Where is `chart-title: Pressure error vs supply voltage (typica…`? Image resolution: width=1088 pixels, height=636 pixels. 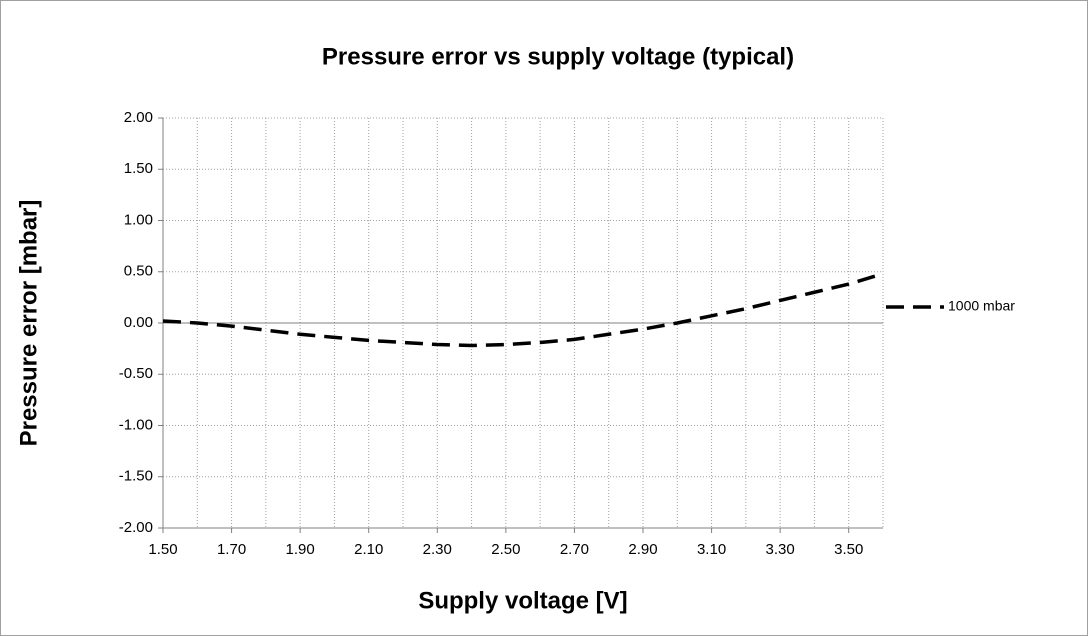 chart-title: Pressure error vs supply voltage (typica… is located at coordinates (558, 56).